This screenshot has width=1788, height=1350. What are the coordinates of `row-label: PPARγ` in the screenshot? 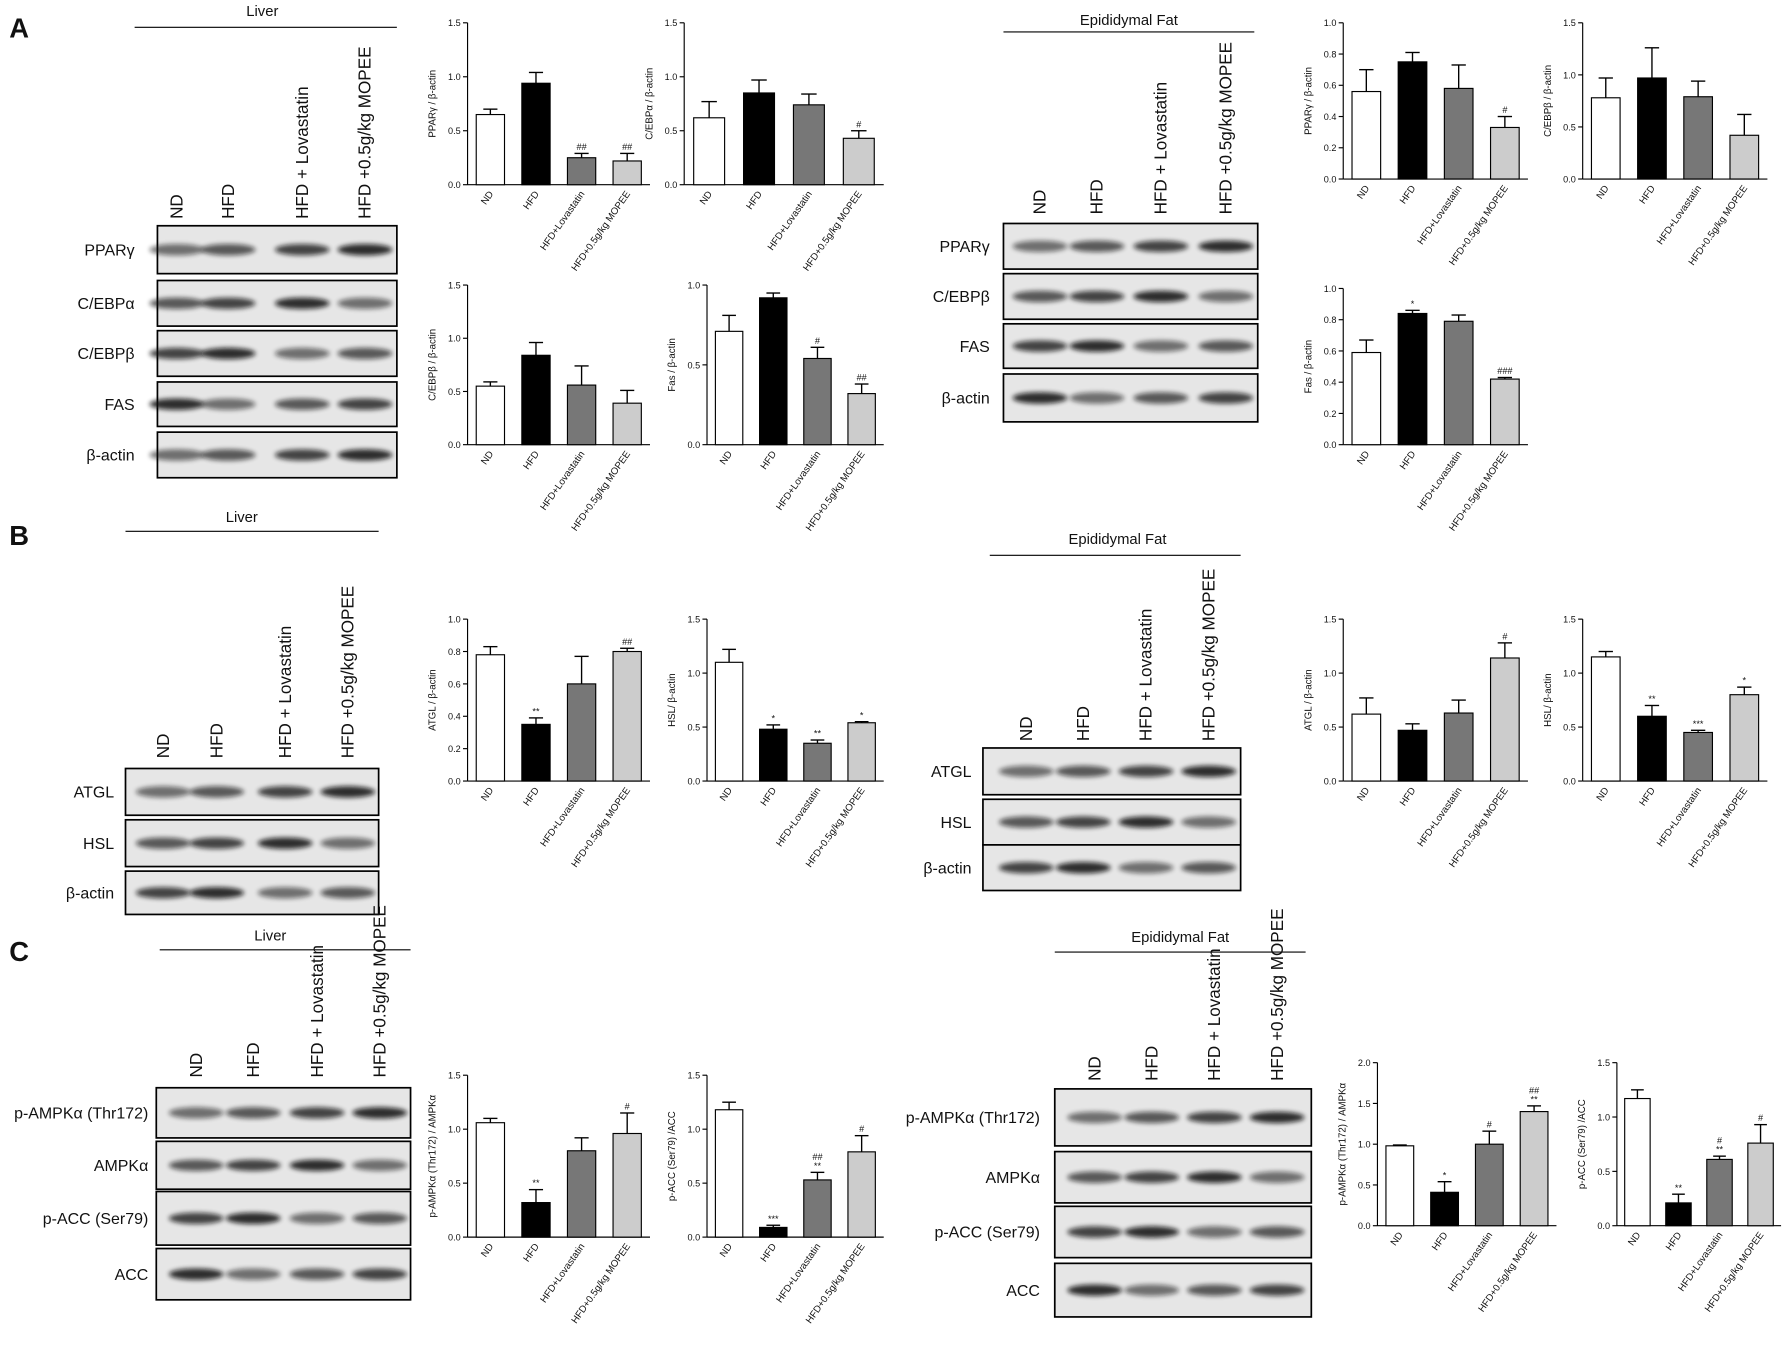 It's located at (965, 247).